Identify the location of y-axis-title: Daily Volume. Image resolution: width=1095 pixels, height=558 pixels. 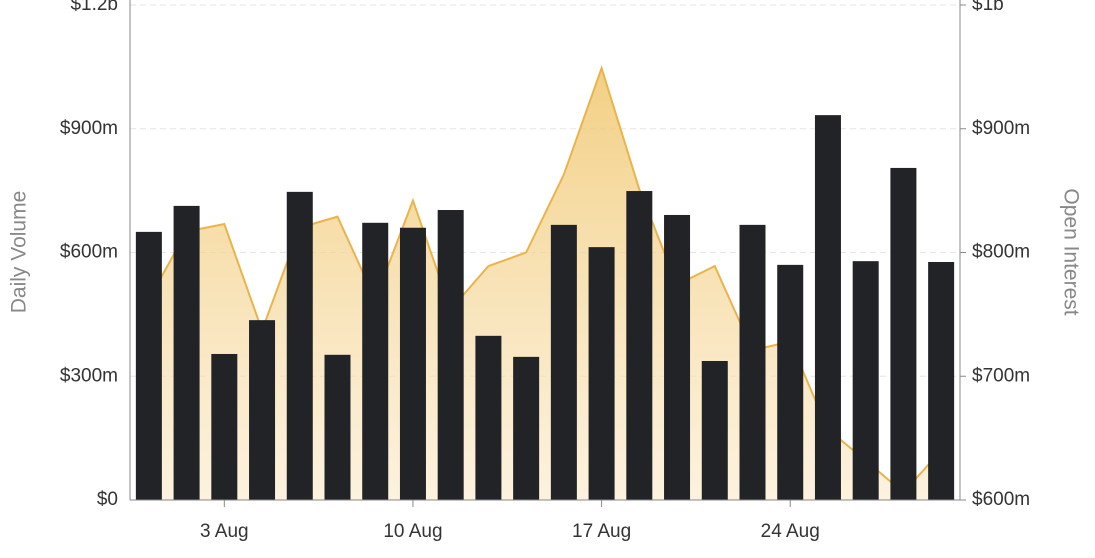
(19, 252).